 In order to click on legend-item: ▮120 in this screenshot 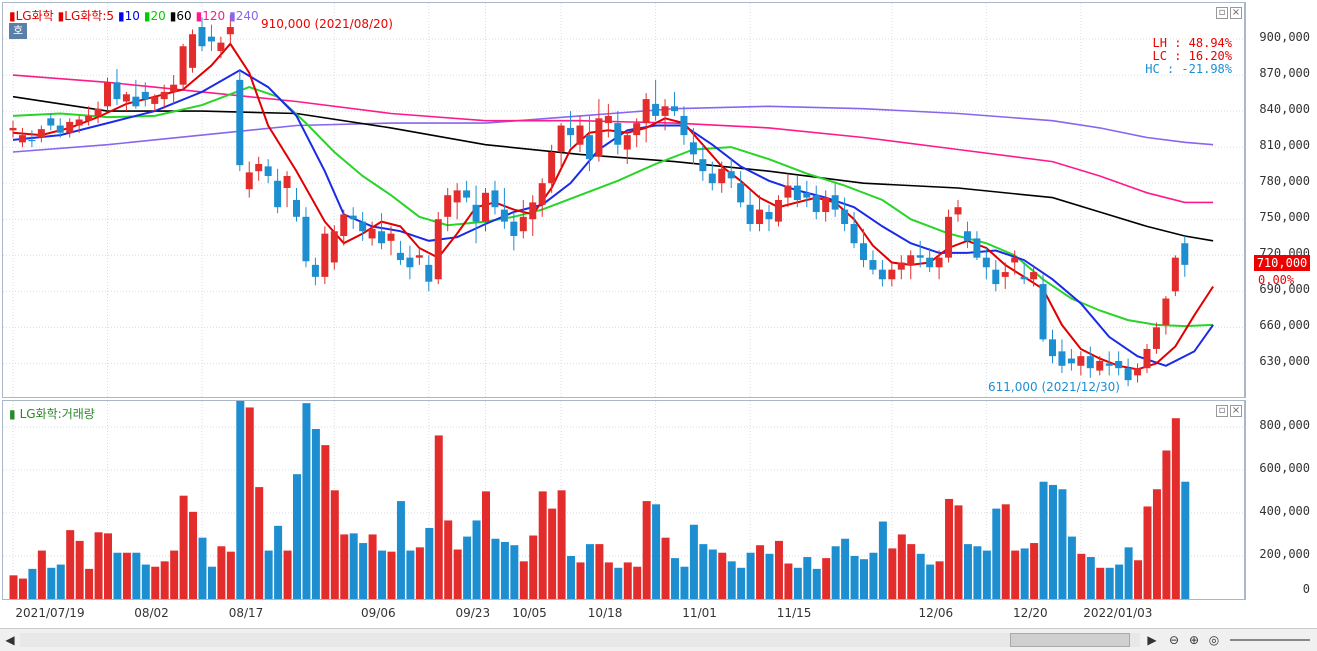, I will do `click(210, 16)`.